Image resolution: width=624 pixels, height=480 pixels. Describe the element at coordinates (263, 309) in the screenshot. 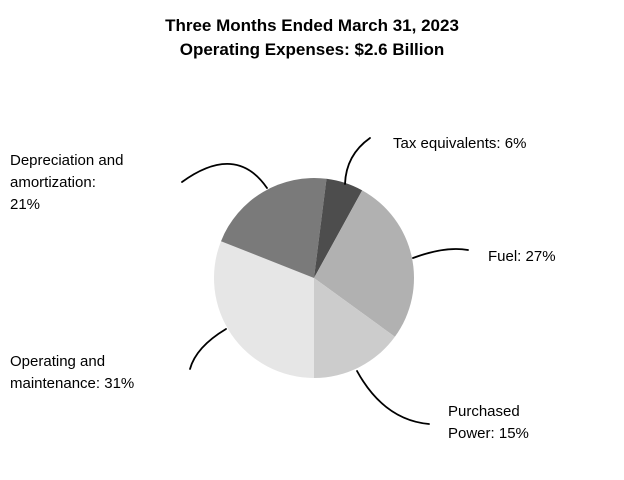

I see `pie-slice-operating-and-maintenance` at that location.